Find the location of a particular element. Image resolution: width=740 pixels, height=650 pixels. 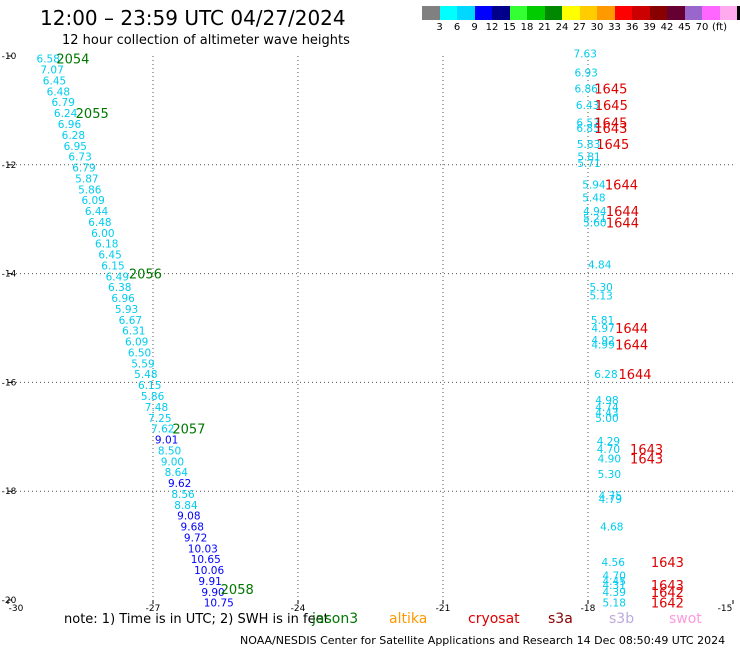

wave-height-label: 5.21 is located at coordinates (594, 219).